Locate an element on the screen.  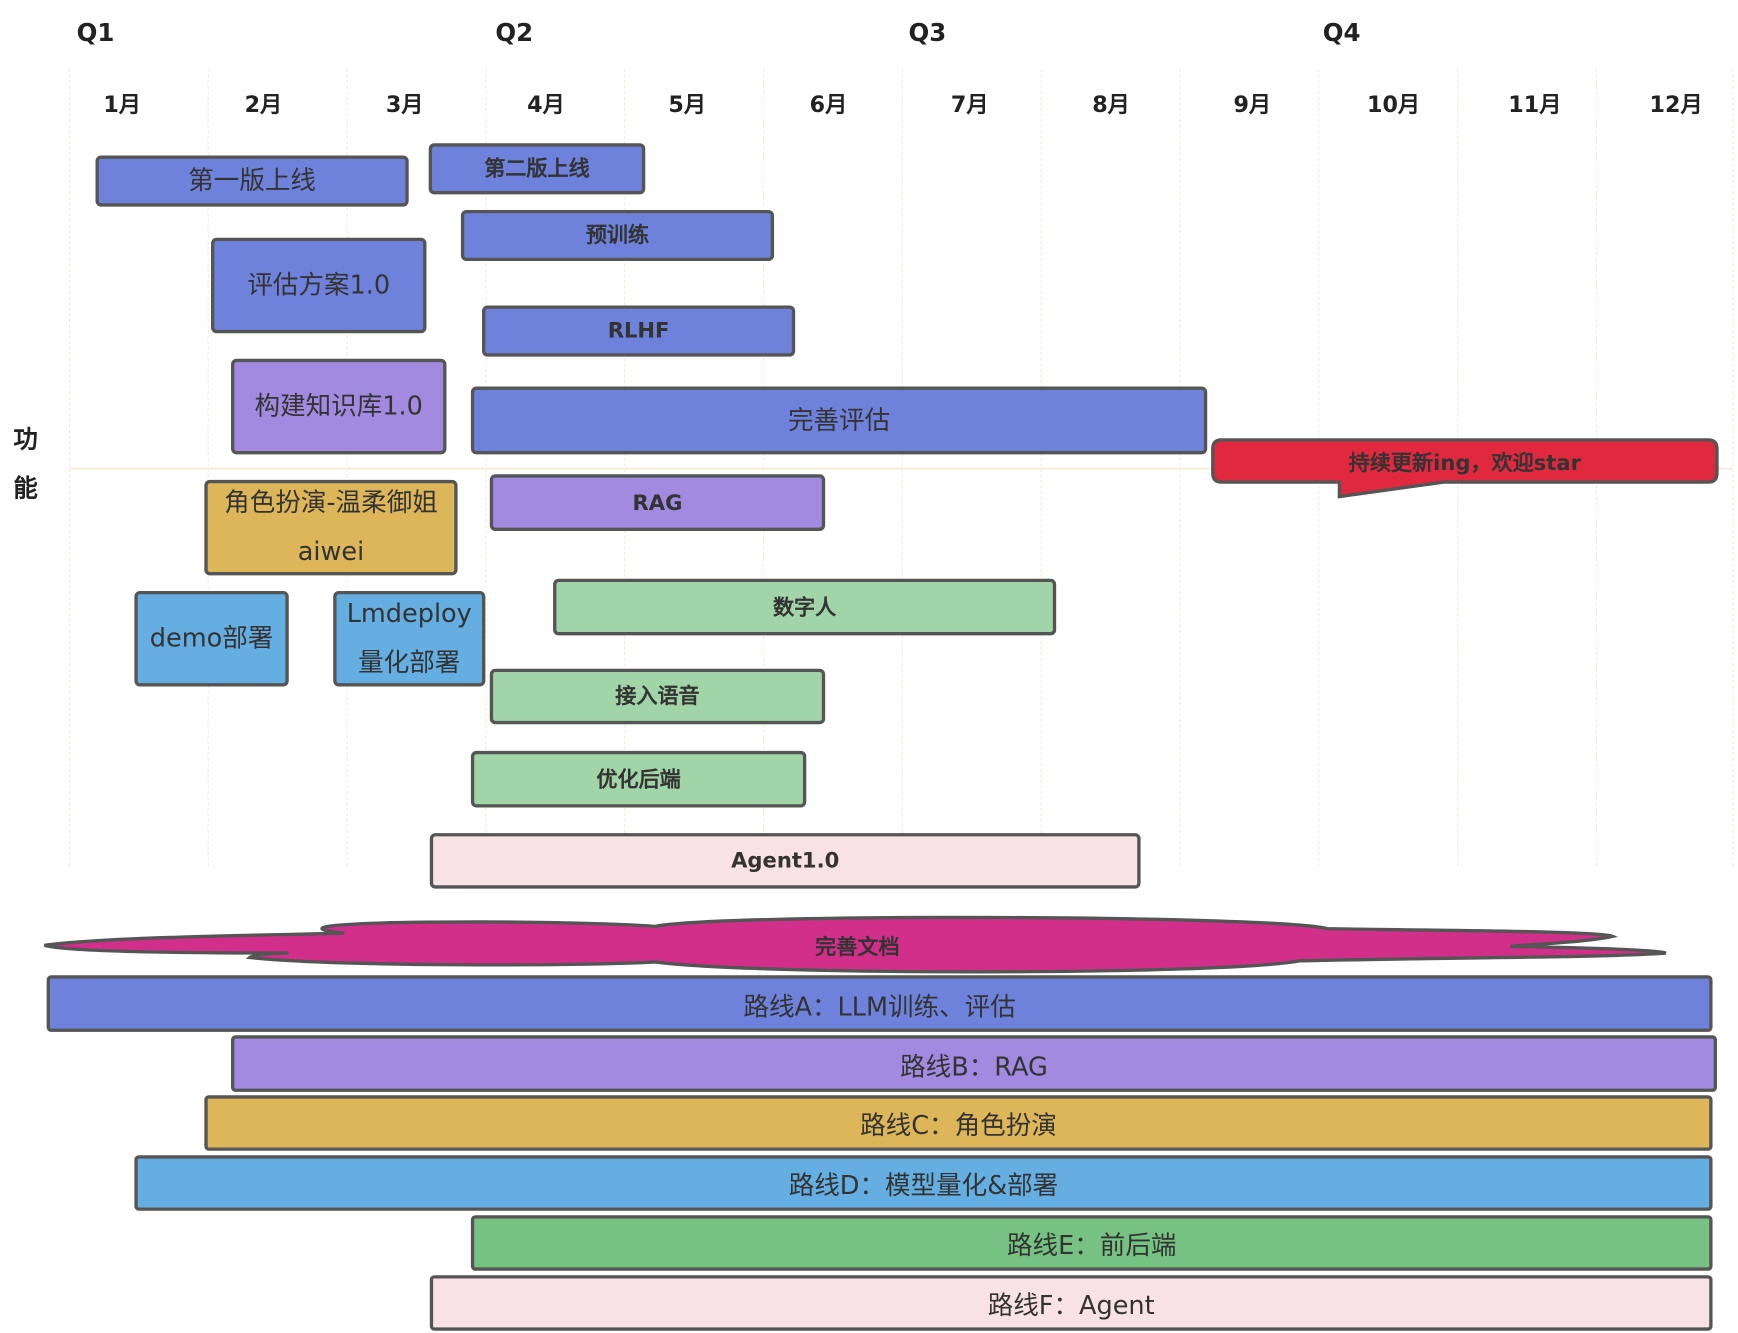
y-label-1: 功 is located at coordinates (25, 440).